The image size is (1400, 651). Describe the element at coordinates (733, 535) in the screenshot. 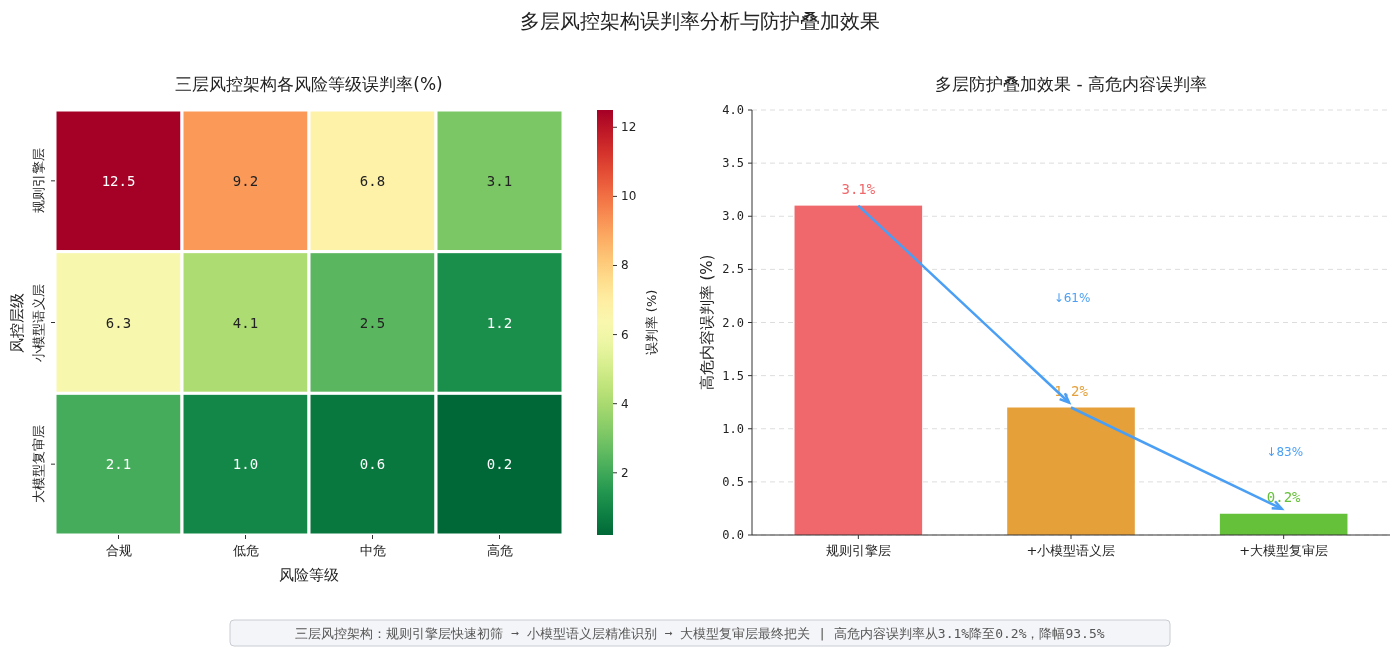

I see `y-tick-label: 0.0` at that location.